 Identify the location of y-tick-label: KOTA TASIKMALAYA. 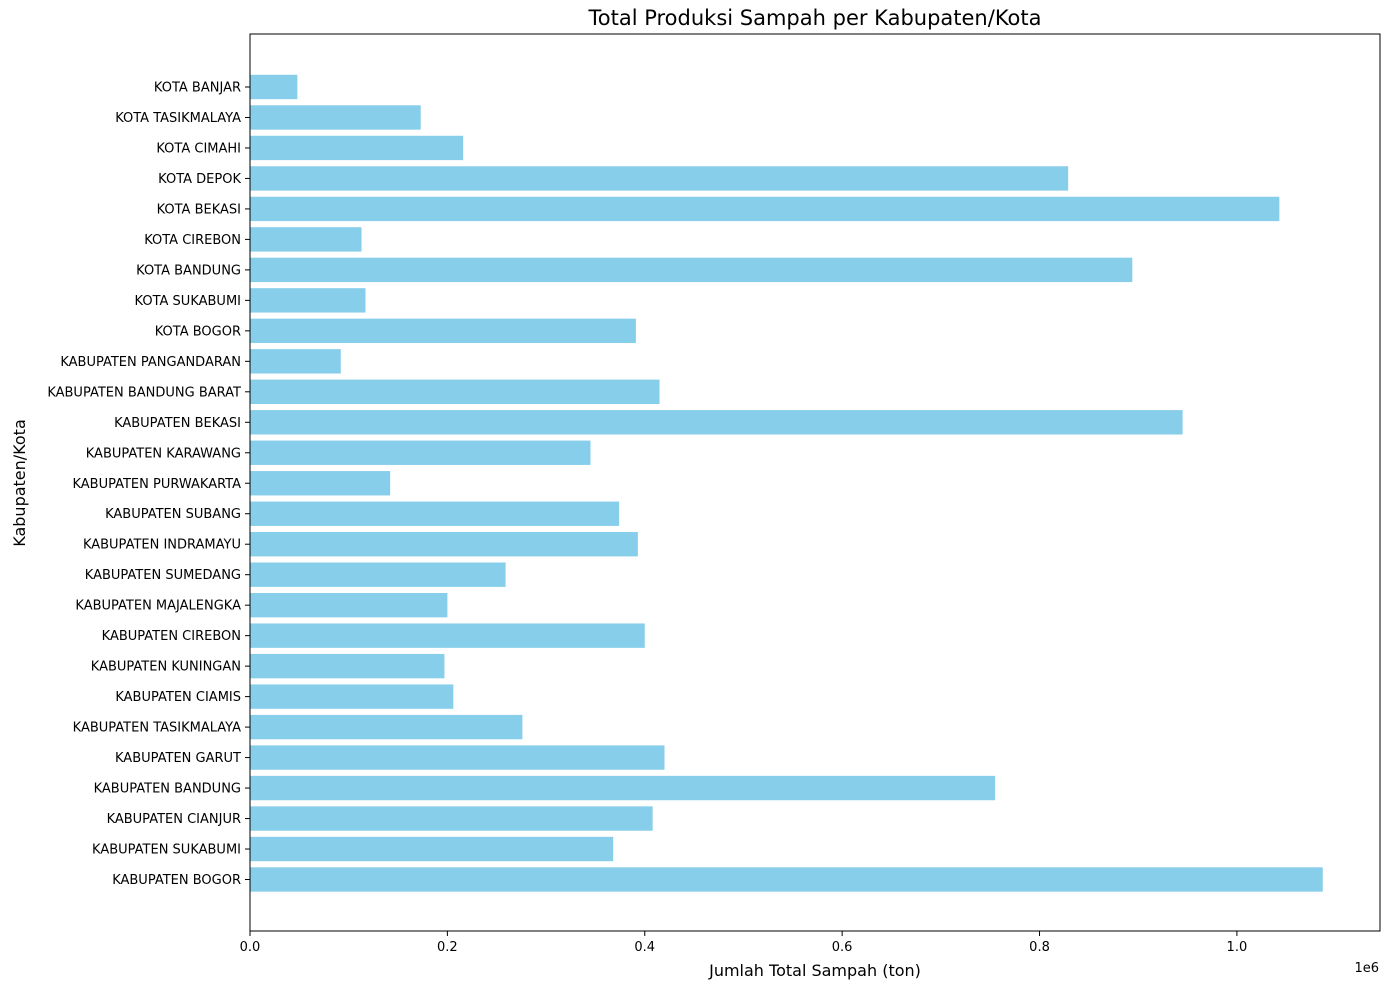
(178, 118).